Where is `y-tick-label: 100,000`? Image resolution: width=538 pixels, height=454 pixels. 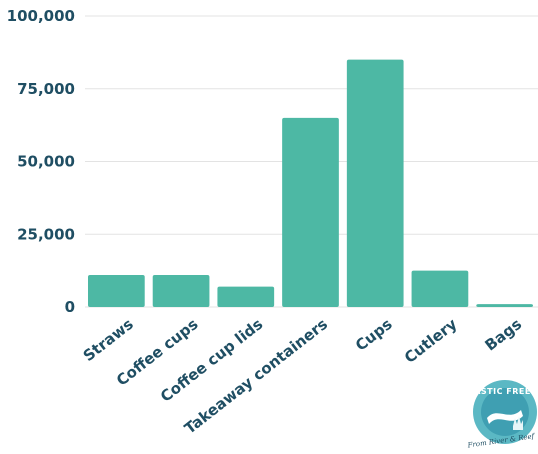
y-tick-label: 100,000 is located at coordinates (41, 16).